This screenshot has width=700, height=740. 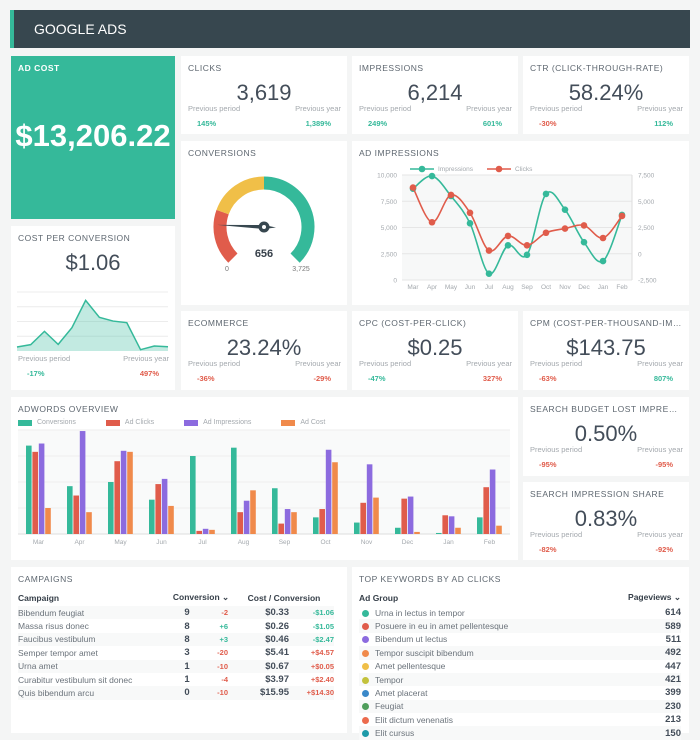 What do you see at coordinates (451, 287) in the screenshot?
I see `x-tick-label: May` at bounding box center [451, 287].